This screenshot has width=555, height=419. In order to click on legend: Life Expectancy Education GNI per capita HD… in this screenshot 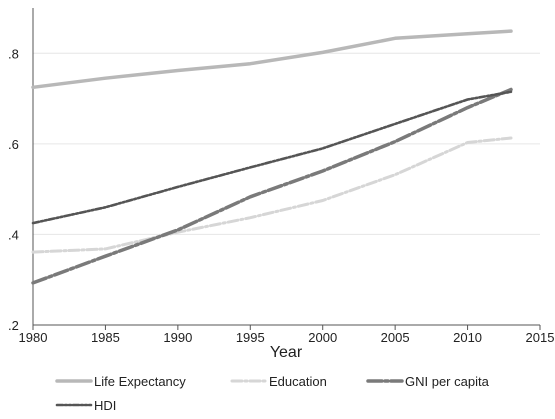, I will do `click(272, 393)`.